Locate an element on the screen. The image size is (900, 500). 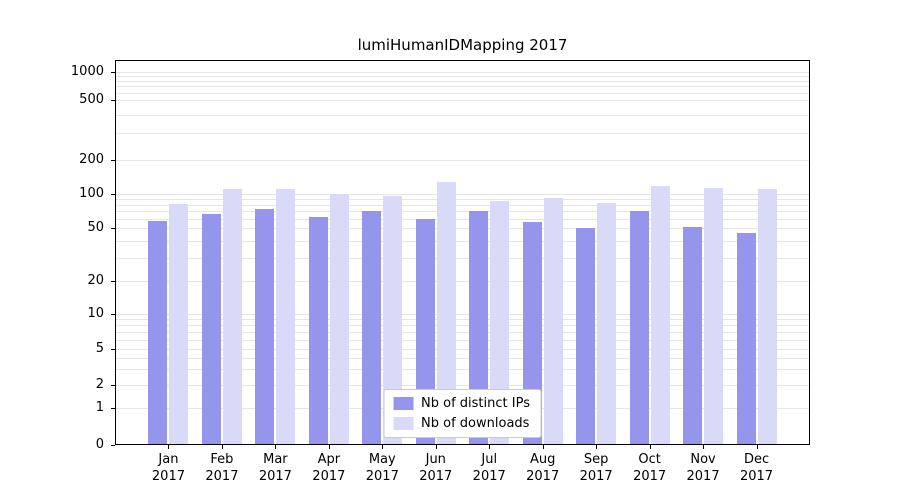
x-tick-label: Jul 2017 is located at coordinates (489, 468).